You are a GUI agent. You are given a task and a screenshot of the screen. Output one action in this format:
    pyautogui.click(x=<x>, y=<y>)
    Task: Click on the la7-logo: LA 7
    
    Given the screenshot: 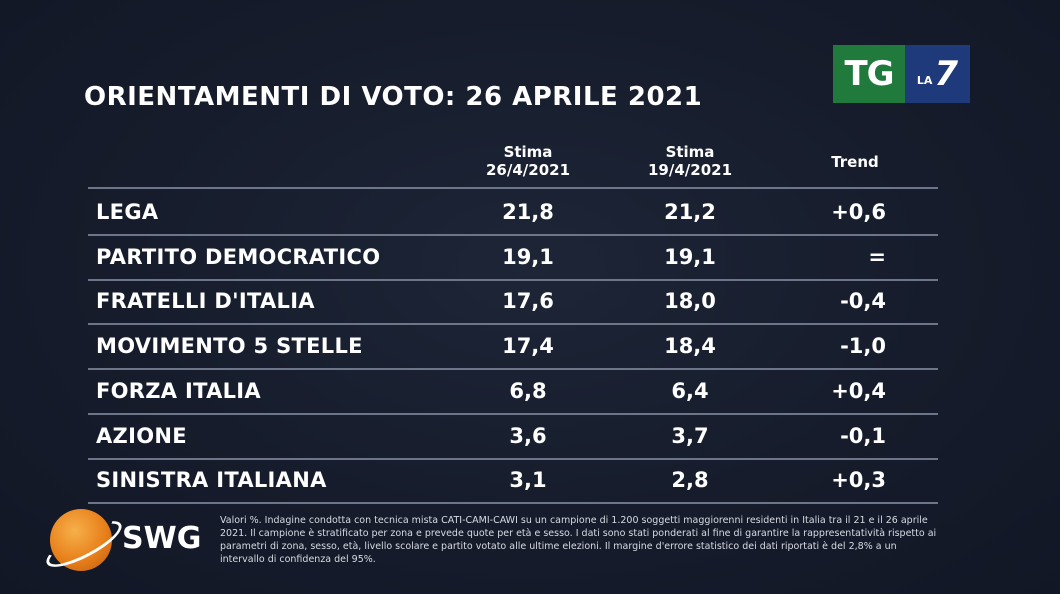 What is the action you would take?
    pyautogui.click(x=937, y=74)
    